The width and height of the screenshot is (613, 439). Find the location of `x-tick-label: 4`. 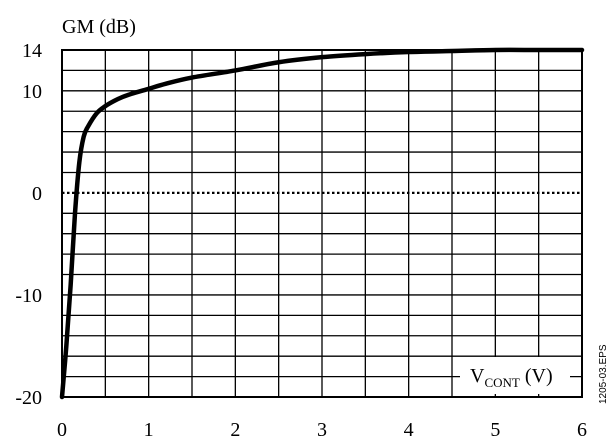

x-tick-label: 4 is located at coordinates (409, 429).